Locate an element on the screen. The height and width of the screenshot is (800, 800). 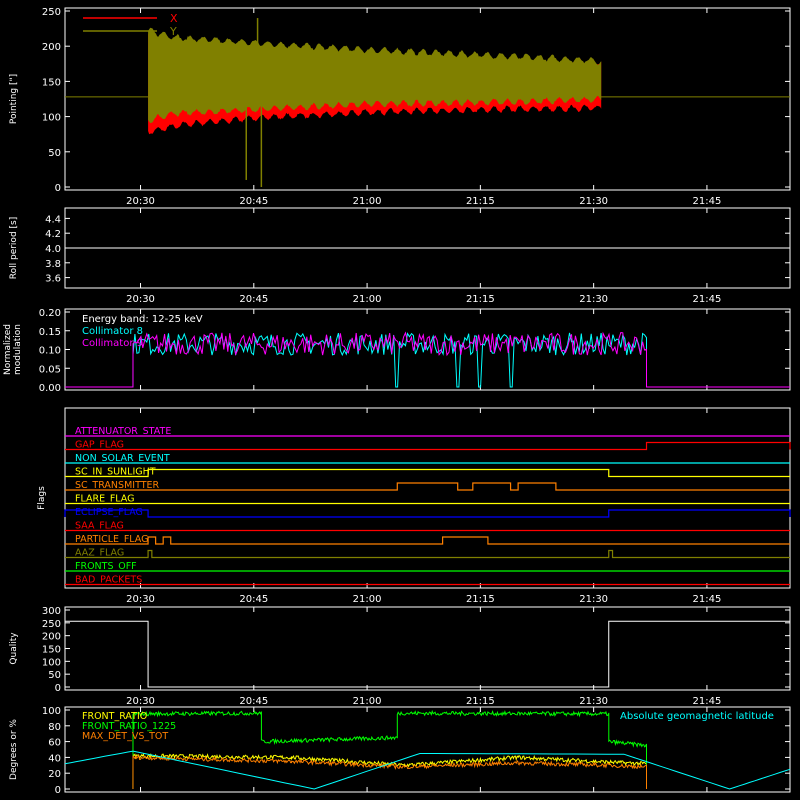
y-tick-label: 40 is located at coordinates (54, 758).